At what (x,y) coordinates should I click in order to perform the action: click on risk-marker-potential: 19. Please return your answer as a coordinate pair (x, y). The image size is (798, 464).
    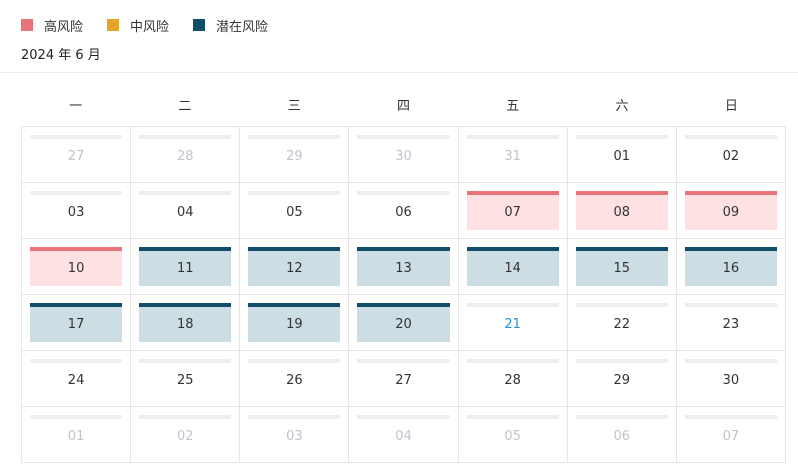
    Looking at the image, I should click on (294, 322).